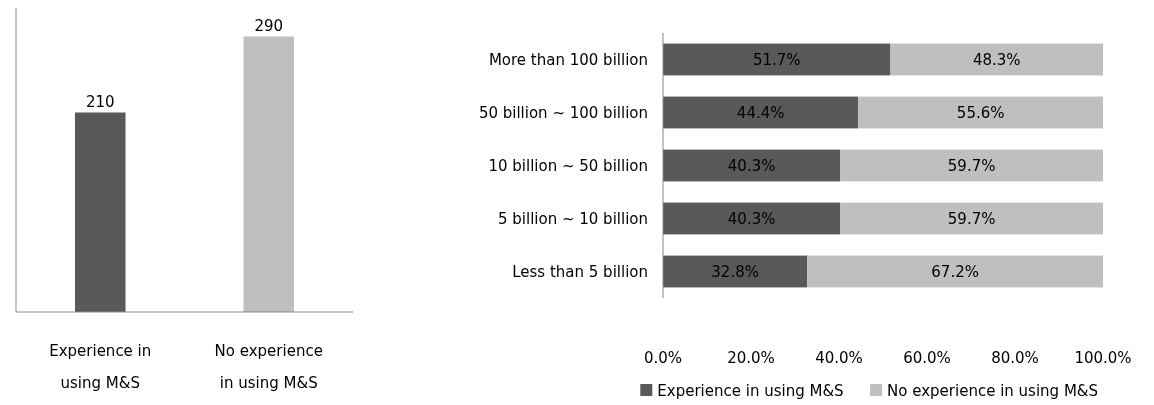 The width and height of the screenshot is (1154, 405). I want to click on x-tick-label: 0.0%, so click(663, 358).